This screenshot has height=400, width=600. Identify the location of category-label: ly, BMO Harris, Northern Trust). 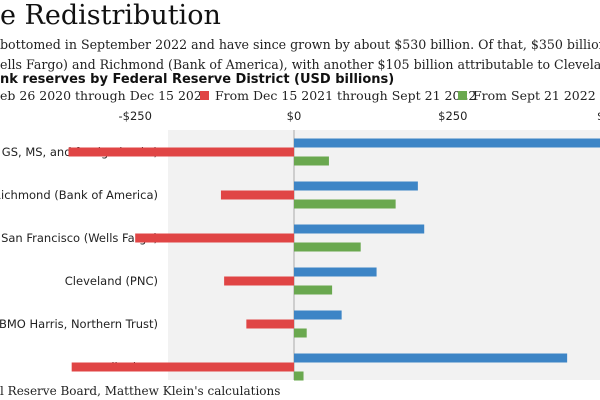
(79, 324).